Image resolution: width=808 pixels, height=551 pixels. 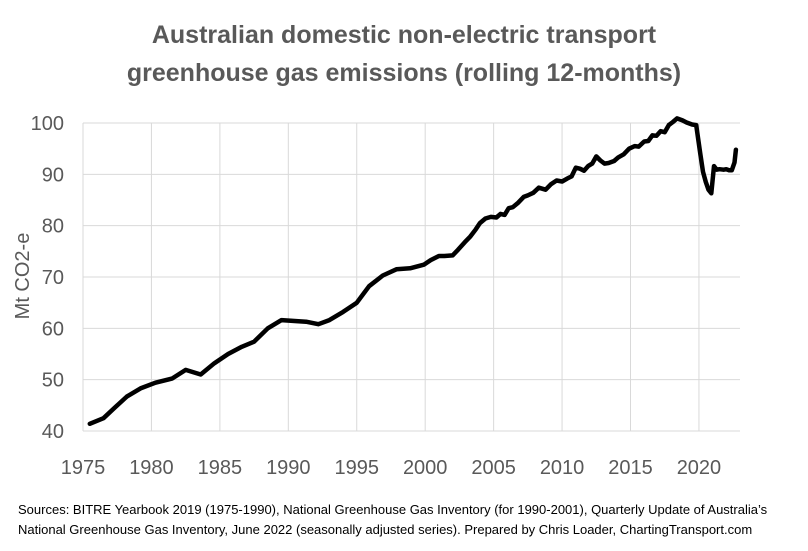 I want to click on x-tick-label: 2000, so click(x=425, y=468).